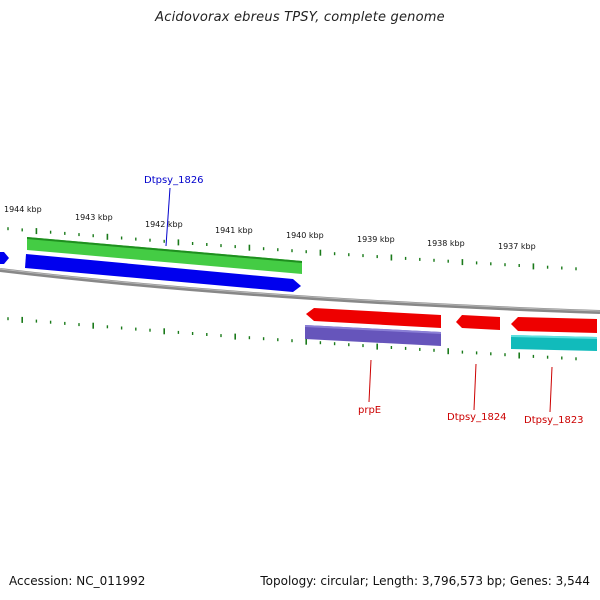 The height and width of the screenshot is (600, 600). Describe the element at coordinates (23, 209) in the screenshot. I see `ruler-label-1944: 1944 kbp` at that location.